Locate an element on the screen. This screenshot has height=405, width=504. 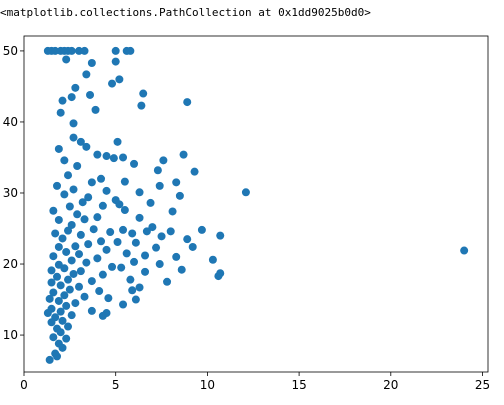
x-tick-label: 0 is located at coordinates (24, 385).